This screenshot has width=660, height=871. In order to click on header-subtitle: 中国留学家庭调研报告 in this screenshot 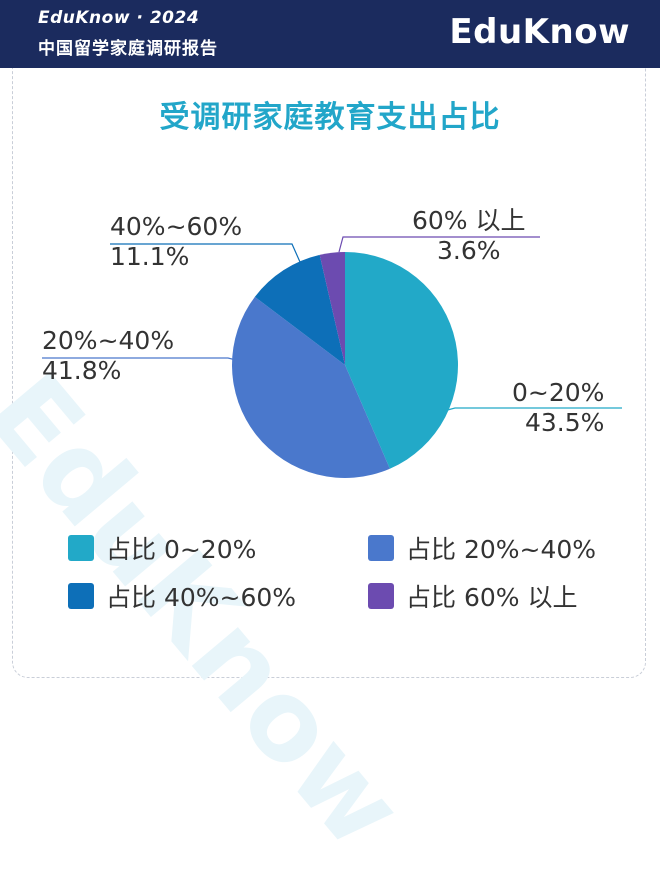, I will do `click(128, 49)`.